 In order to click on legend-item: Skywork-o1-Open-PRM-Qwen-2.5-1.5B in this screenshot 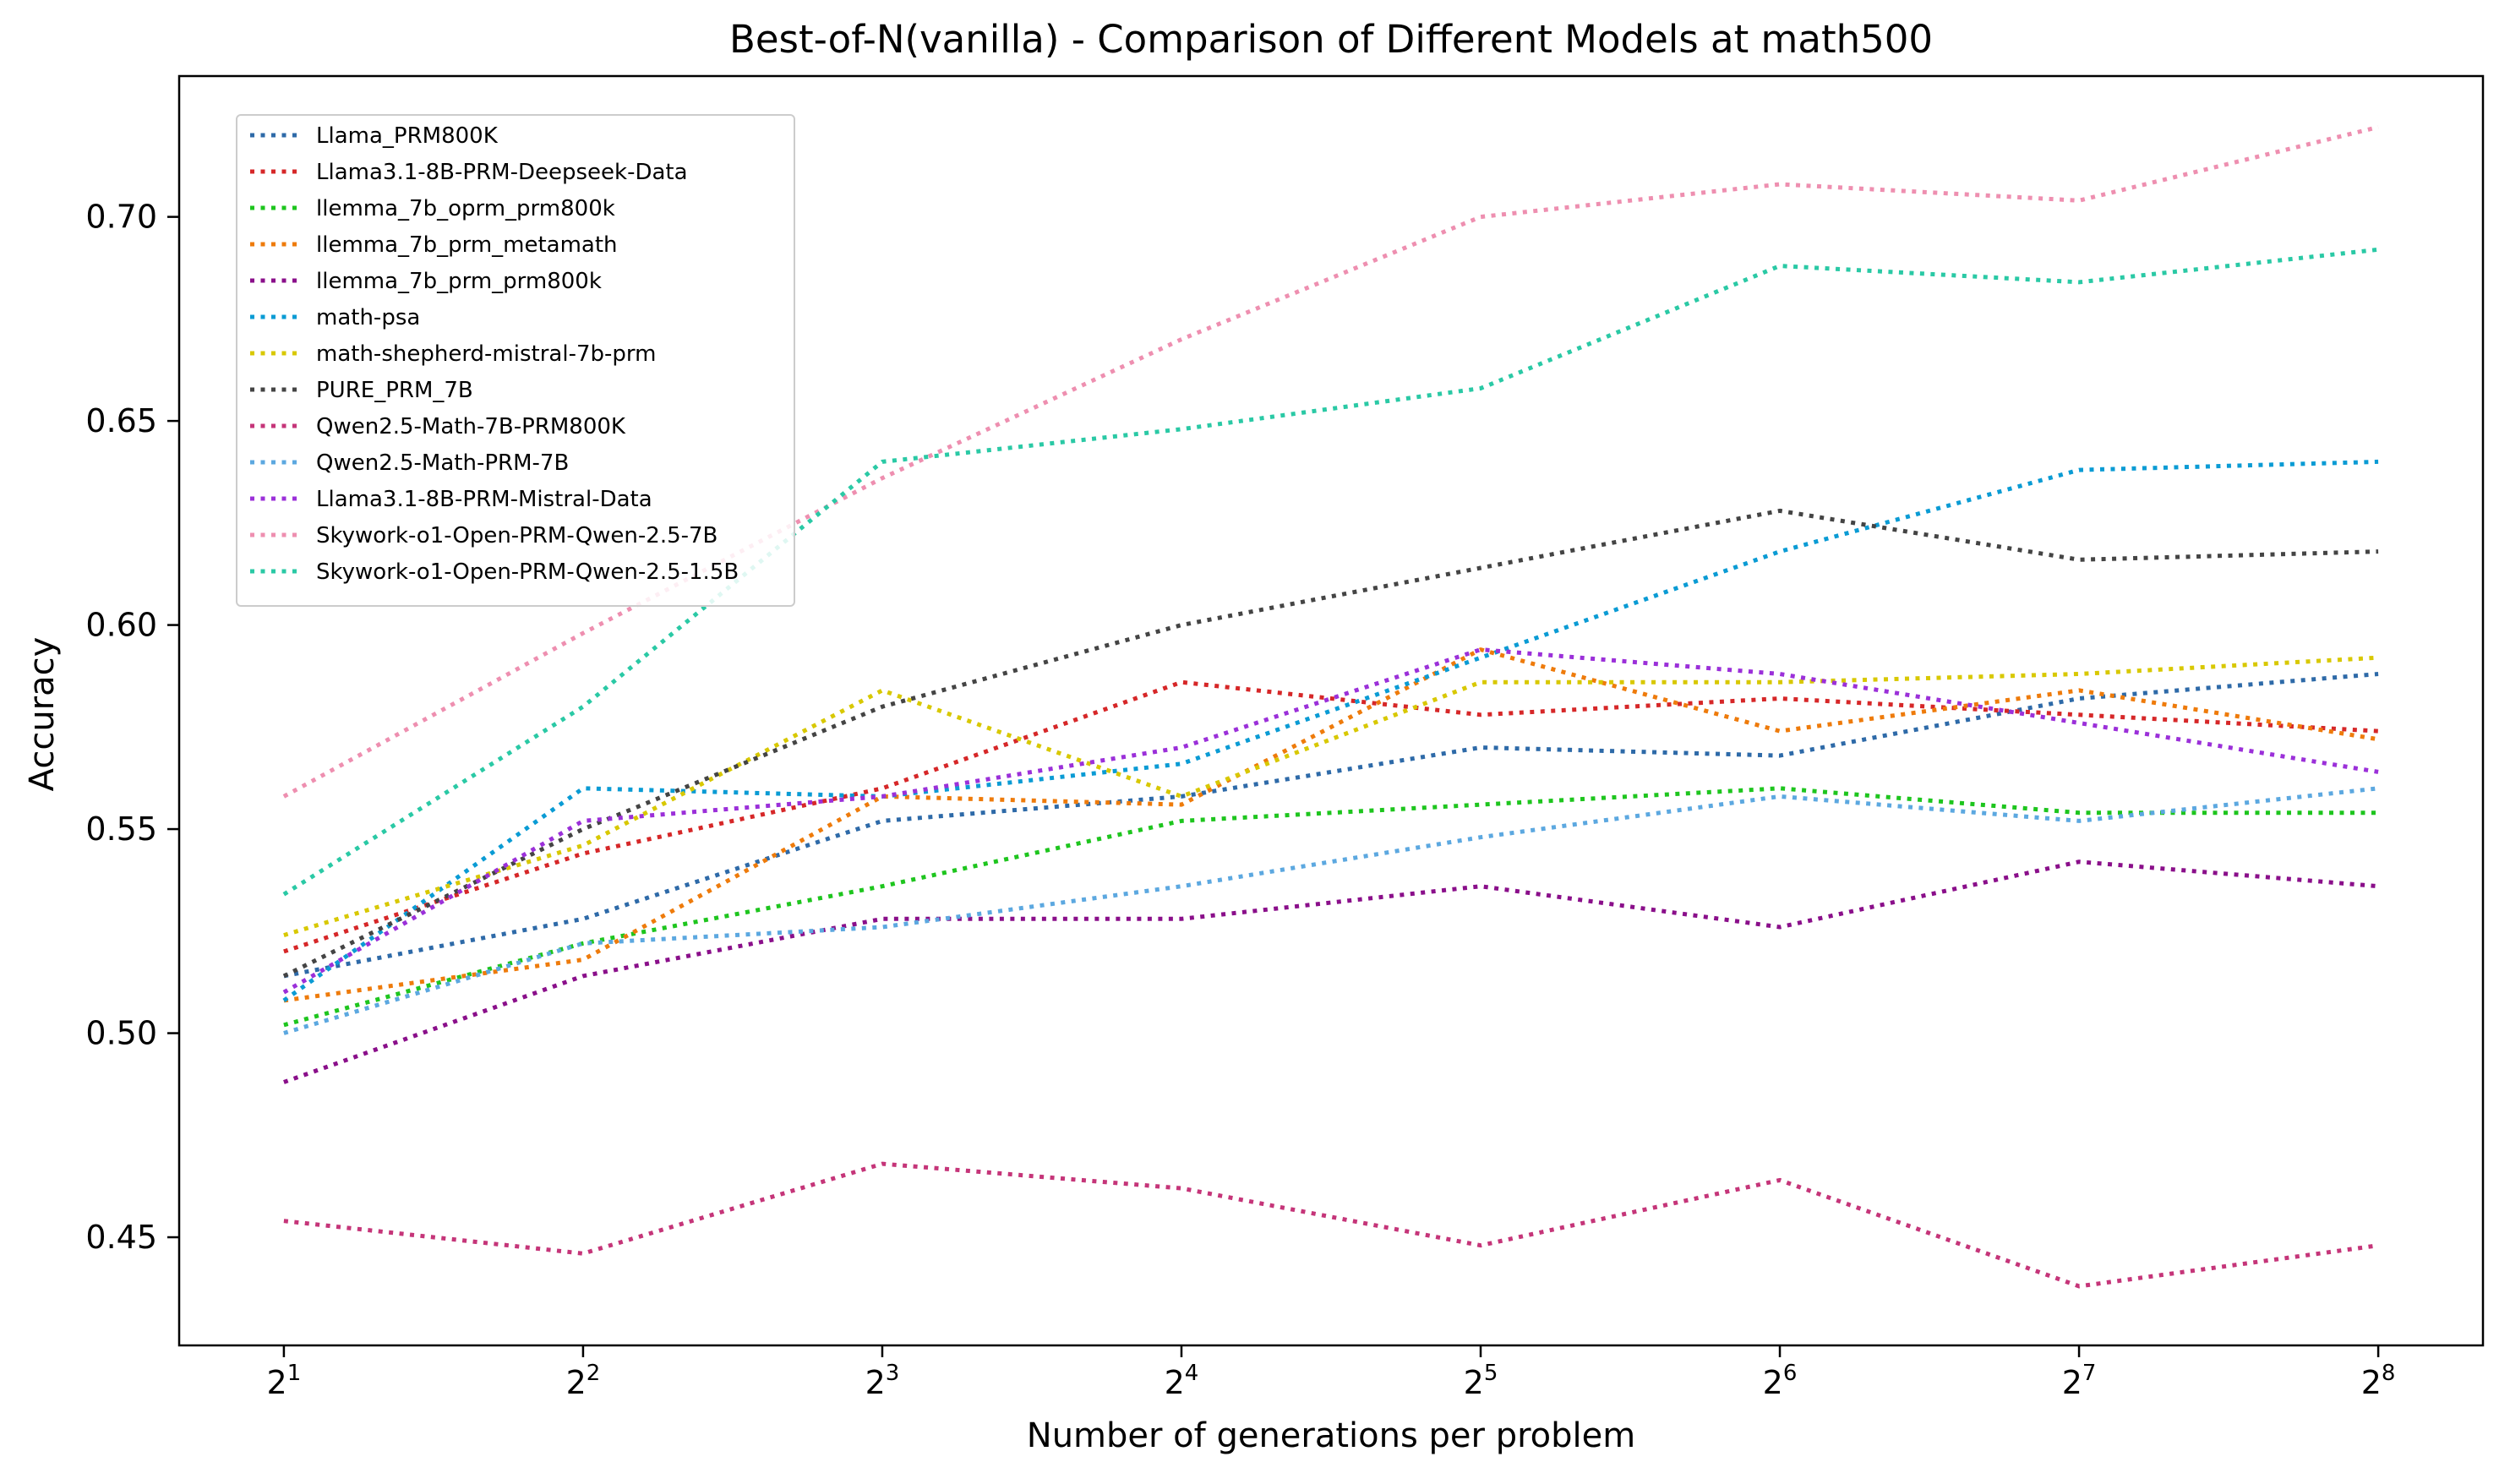, I will do `click(495, 572)`.